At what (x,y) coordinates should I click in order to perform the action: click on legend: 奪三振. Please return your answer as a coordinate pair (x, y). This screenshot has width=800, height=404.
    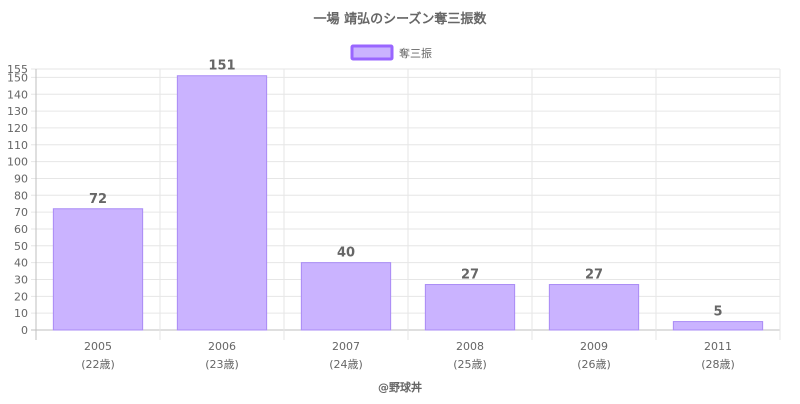
    Looking at the image, I should click on (391, 52).